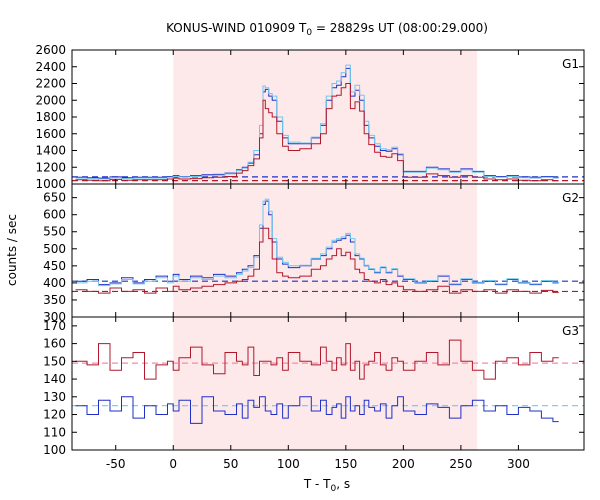  I want to click on x-tick-label: 100, so click(288, 464).